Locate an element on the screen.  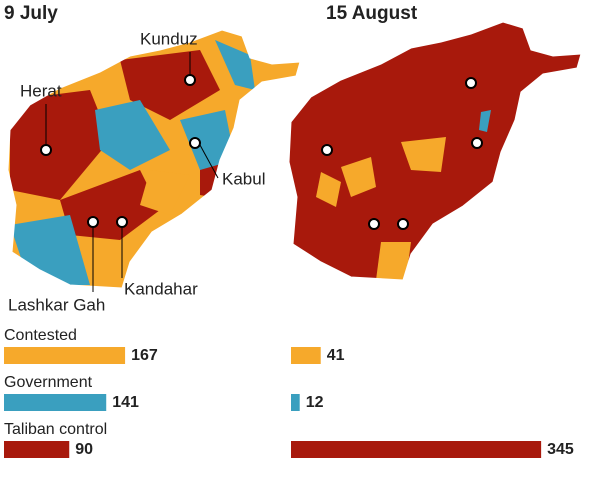
value-label: 90 is located at coordinates (84, 449).